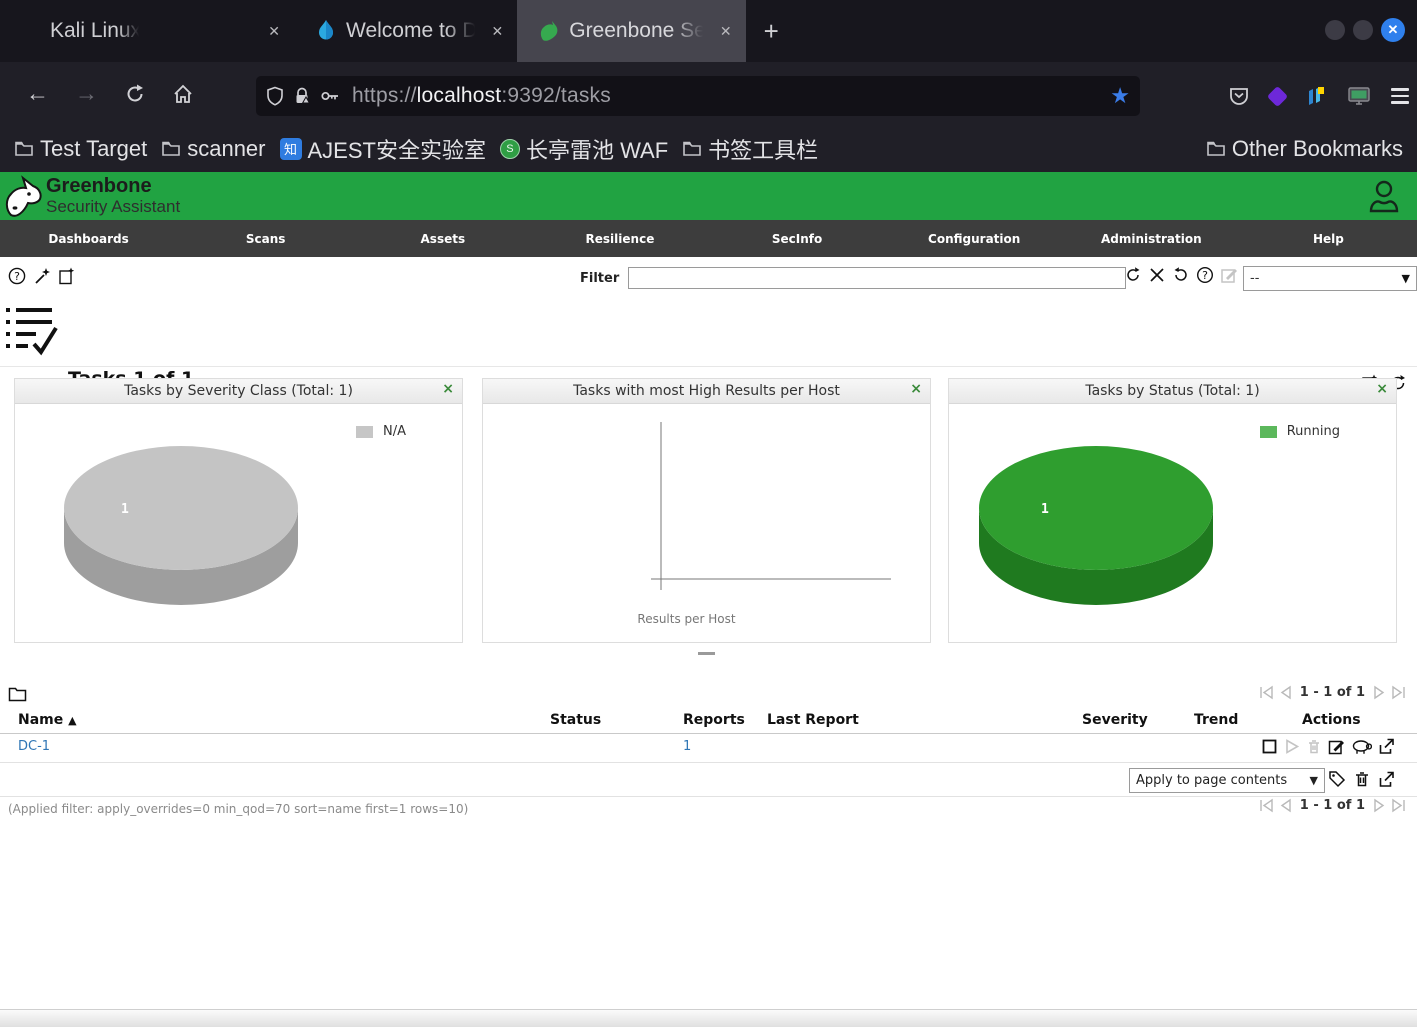 The image size is (1417, 1027). What do you see at coordinates (42, 276) in the screenshot?
I see `wizard-wand-icon` at bounding box center [42, 276].